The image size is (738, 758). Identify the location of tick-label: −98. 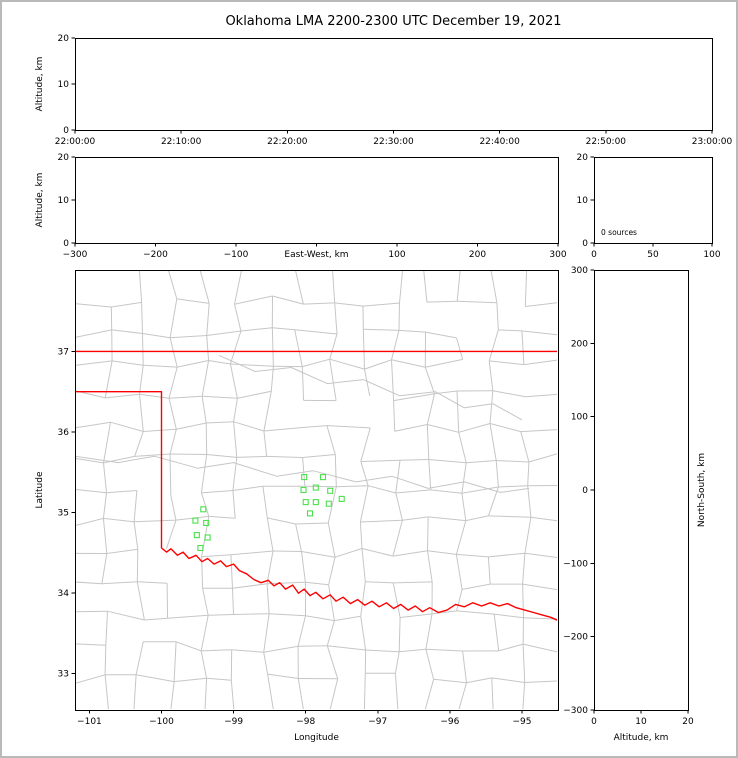
(305, 722).